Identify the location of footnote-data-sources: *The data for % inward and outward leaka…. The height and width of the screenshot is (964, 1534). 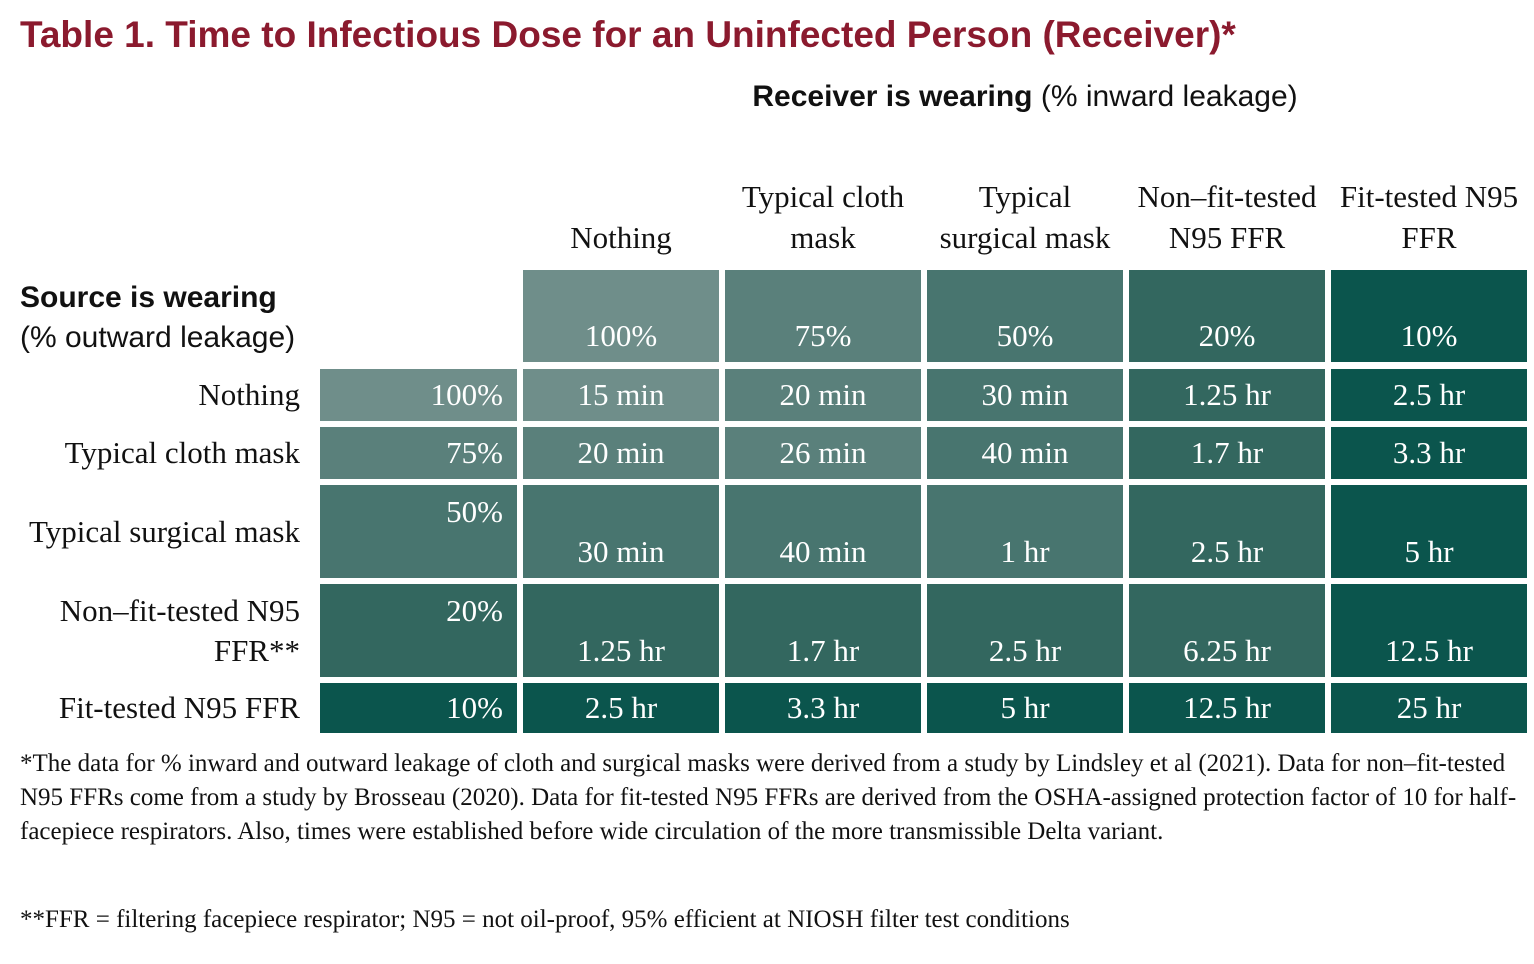
(768, 797).